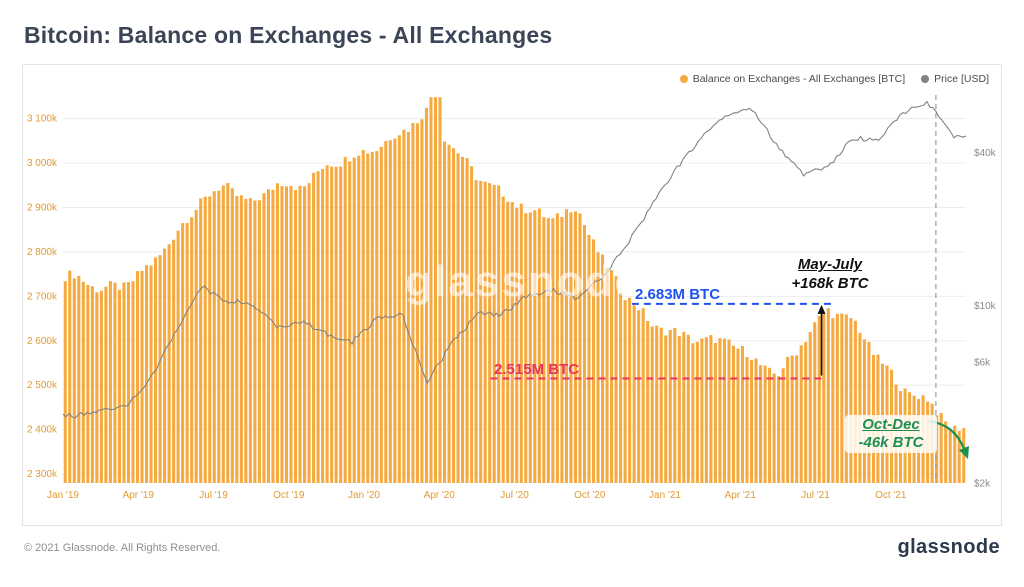  What do you see at coordinates (665, 495) in the screenshot?
I see `x-tick-label: Jan '21` at bounding box center [665, 495].